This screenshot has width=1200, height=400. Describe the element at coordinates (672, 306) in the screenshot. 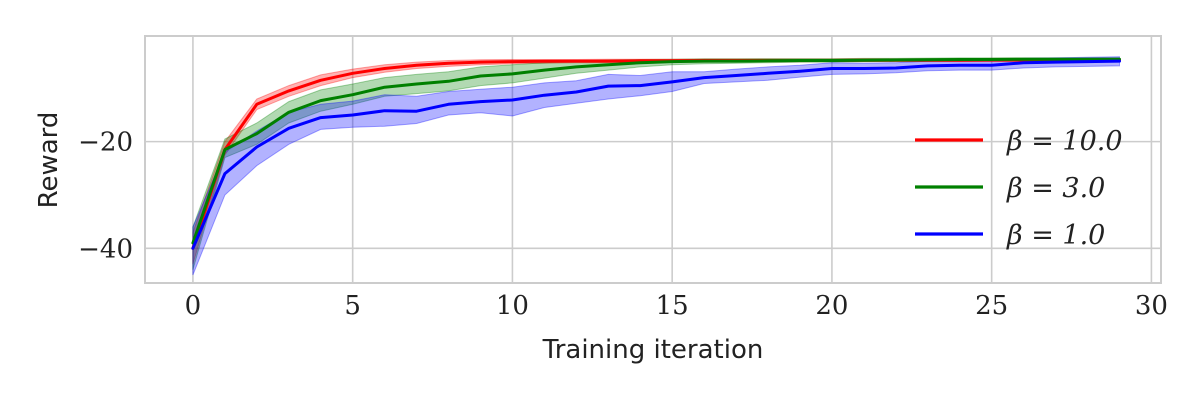

I see `x-tick-label: 15` at that location.